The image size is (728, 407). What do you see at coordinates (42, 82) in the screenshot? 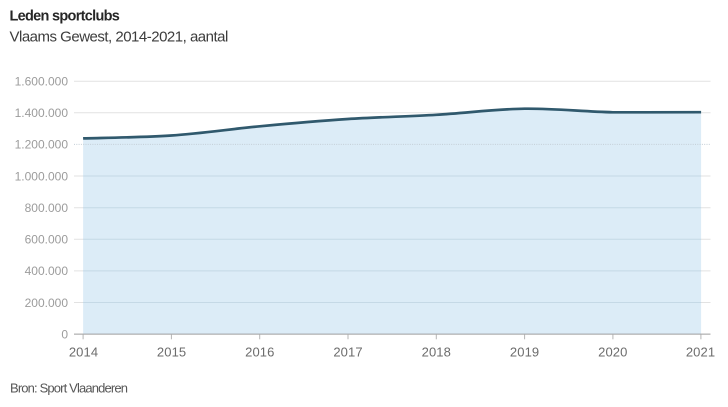
I see `svg-text: 1.600.000` at bounding box center [42, 82].